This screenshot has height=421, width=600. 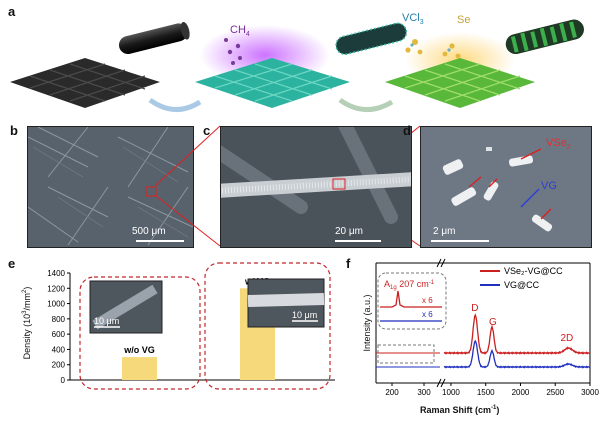 What do you see at coordinates (12, 263) in the screenshot?
I see `panel-e-label: e` at bounding box center [12, 263].